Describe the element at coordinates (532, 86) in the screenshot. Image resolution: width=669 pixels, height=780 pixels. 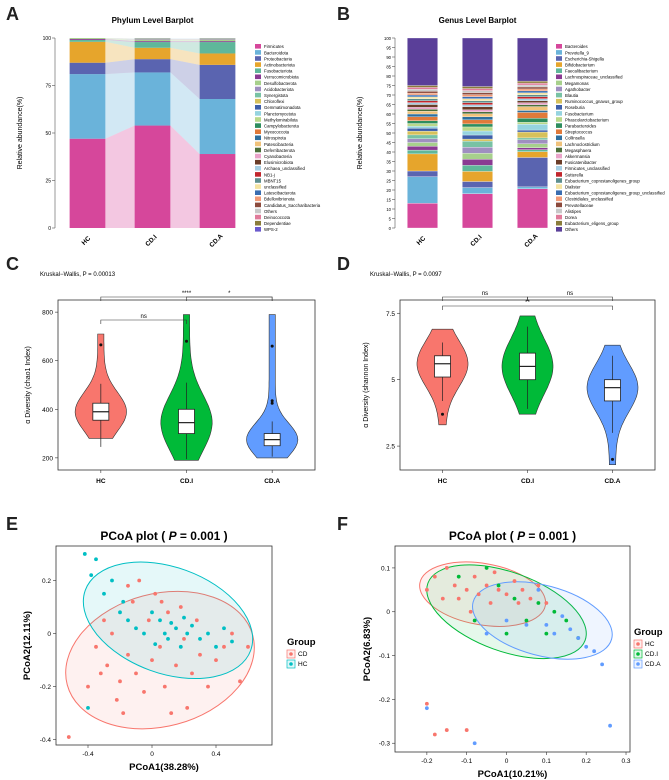
I see `bar-segment-cd-a-alistipes` at that location.